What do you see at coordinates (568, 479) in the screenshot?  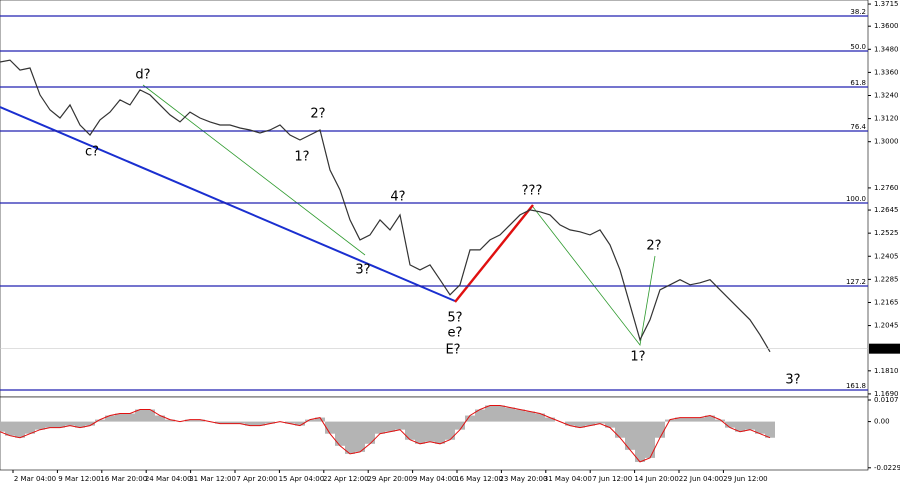 I see `x-tick-label: 31 May 04:00` at bounding box center [568, 479].